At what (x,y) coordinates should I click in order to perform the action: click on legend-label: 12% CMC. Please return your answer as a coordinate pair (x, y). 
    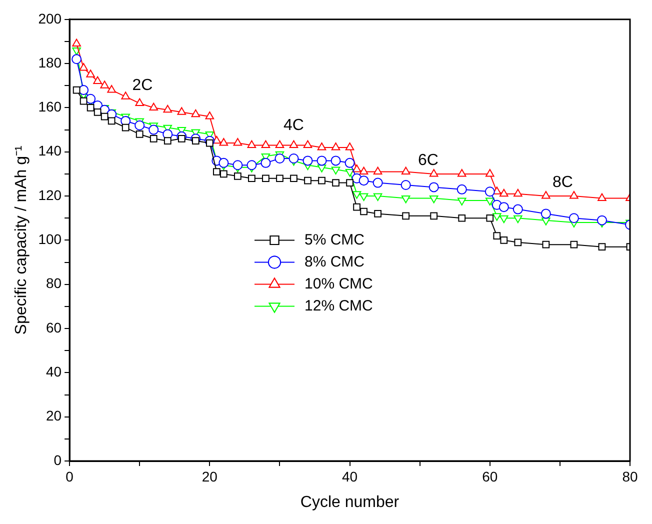
    Looking at the image, I should click on (339, 305).